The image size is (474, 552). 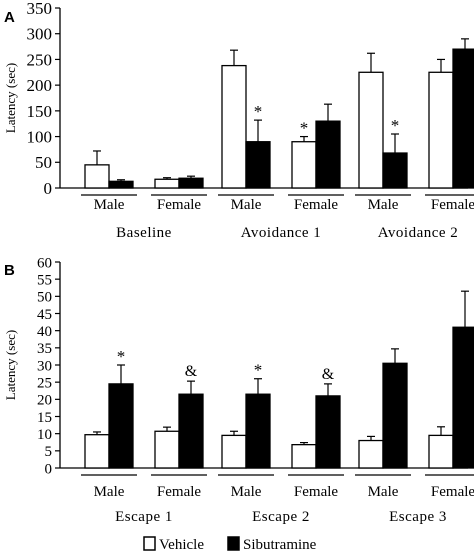 I want to click on y-tick-label: 45, so click(x=44, y=315).